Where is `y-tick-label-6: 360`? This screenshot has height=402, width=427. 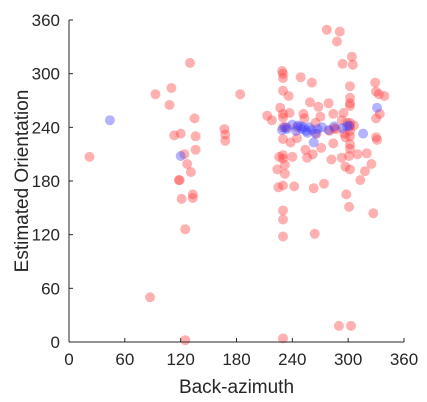 y-tick-label-6: 360 is located at coordinates (46, 20).